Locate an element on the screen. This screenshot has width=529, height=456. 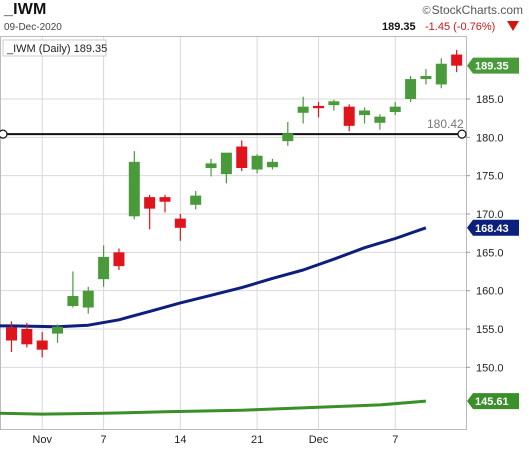
last-price-tag-label: 189.35 is located at coordinates (492, 67).